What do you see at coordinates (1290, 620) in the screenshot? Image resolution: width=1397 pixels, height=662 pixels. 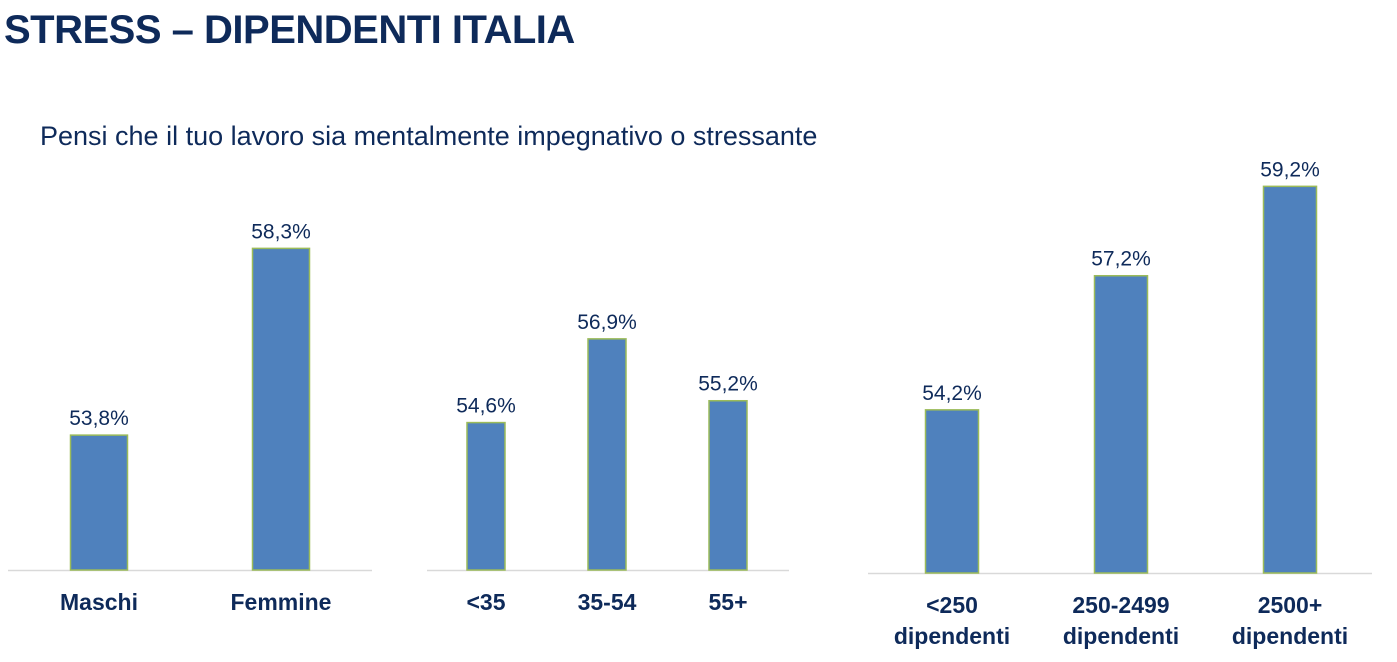 I see `category-label: 2500+ dipendenti` at bounding box center [1290, 620].